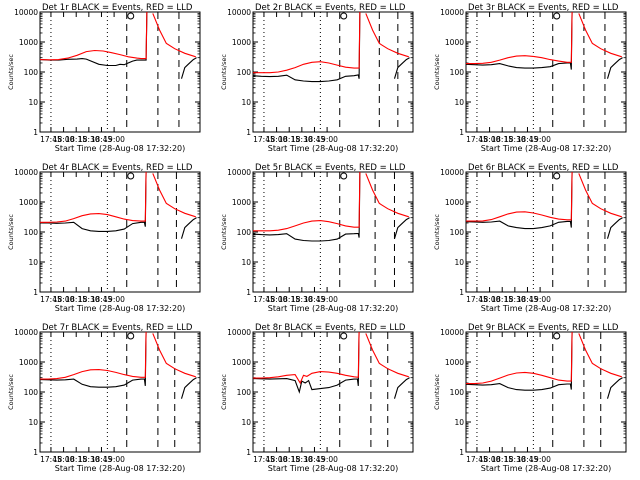 This screenshot has width=640, height=480. What do you see at coordinates (543, 328) in the screenshot?
I see `chart-title: Det 9r BLACK = Events, RED = LLD` at bounding box center [543, 328].